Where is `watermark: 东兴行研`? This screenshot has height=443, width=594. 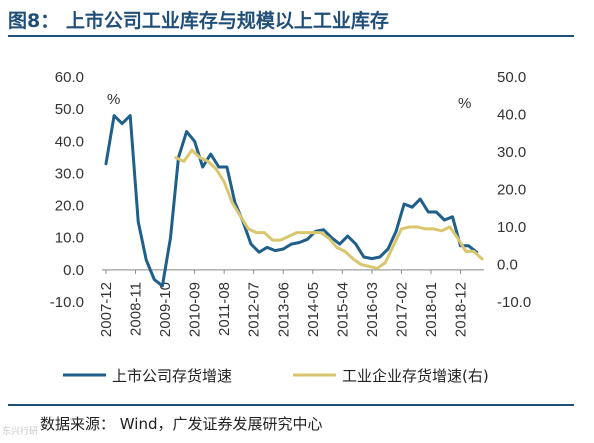
watermark: 东兴行研 is located at coordinates (20, 432).